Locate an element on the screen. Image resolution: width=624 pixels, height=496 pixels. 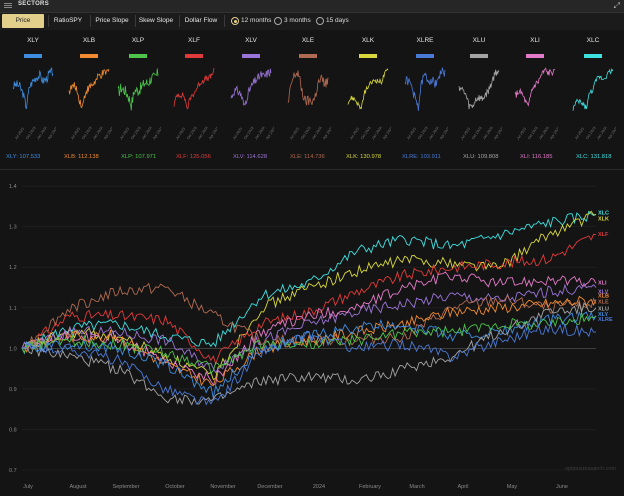
x-tick-label: June is located at coordinates (562, 487).